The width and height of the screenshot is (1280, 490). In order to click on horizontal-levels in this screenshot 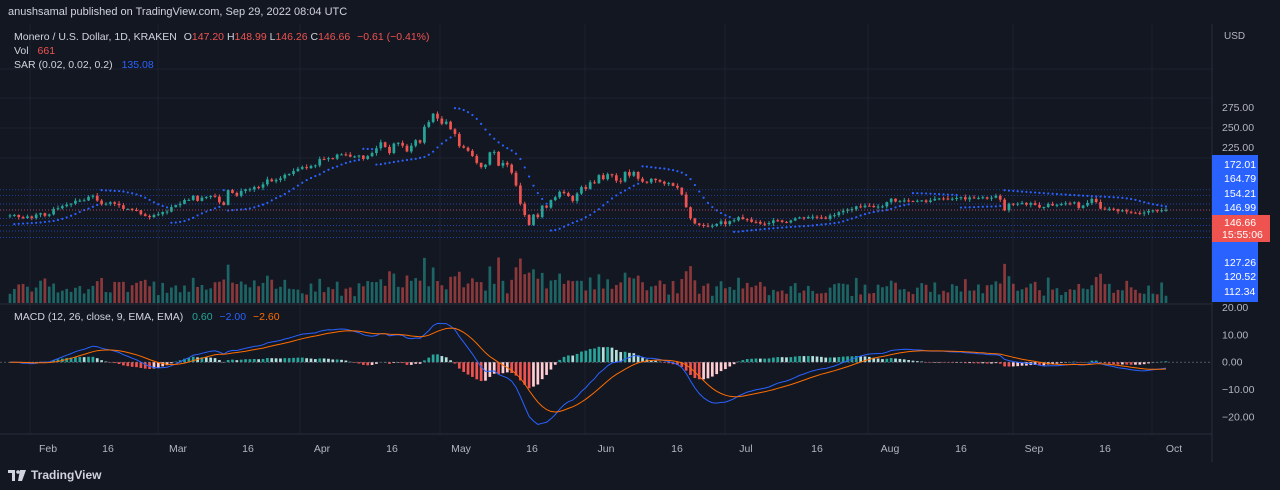, I will do `click(606, 213)`.